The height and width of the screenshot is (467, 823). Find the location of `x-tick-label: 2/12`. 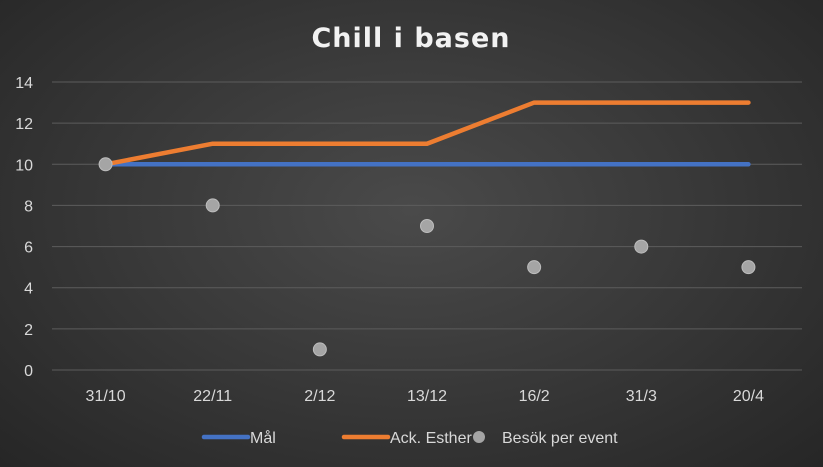

x-tick-label: 2/12 is located at coordinates (319, 396).